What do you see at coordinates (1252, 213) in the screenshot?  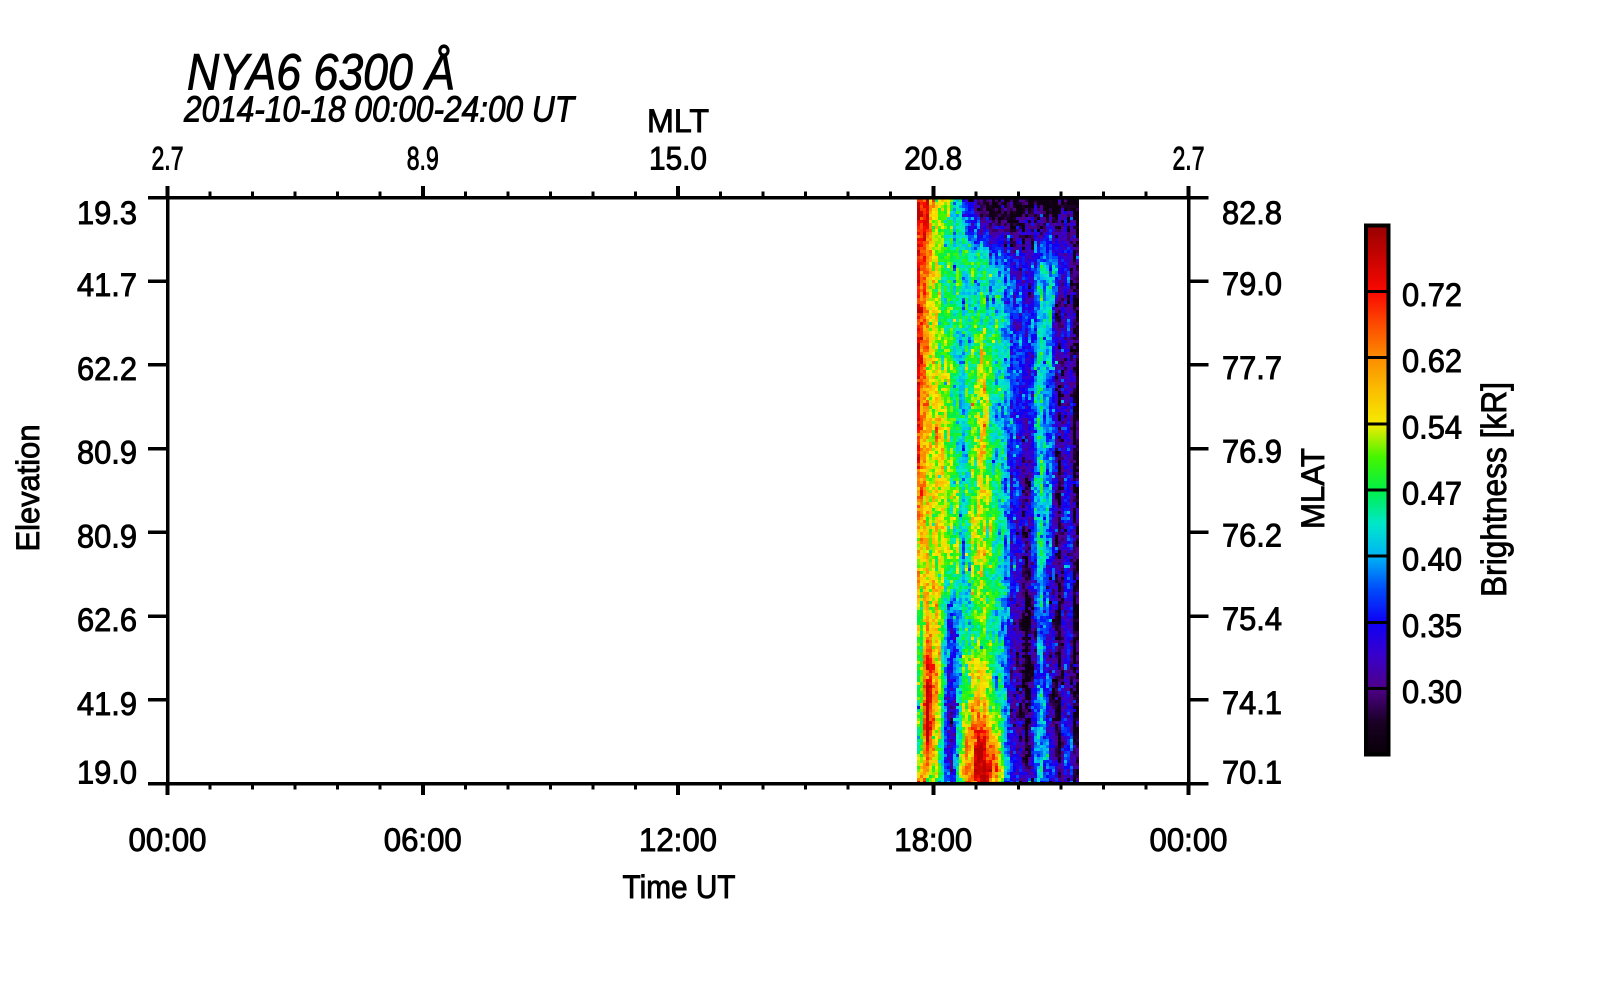 I see `svg-text: 82.8` at bounding box center [1252, 213].